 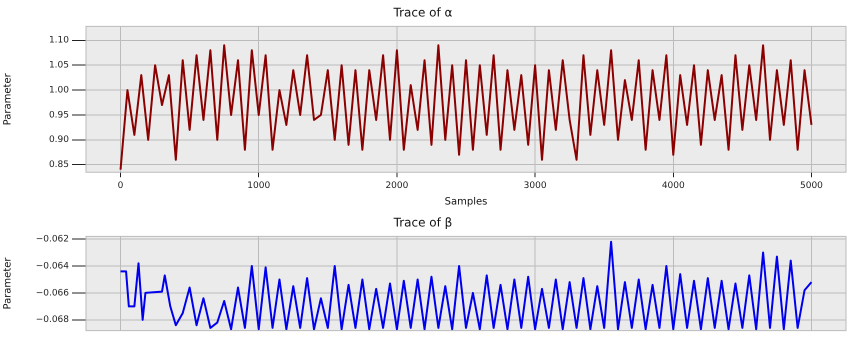 I want to click on y-tick-label: −0.062, so click(x=52, y=239).